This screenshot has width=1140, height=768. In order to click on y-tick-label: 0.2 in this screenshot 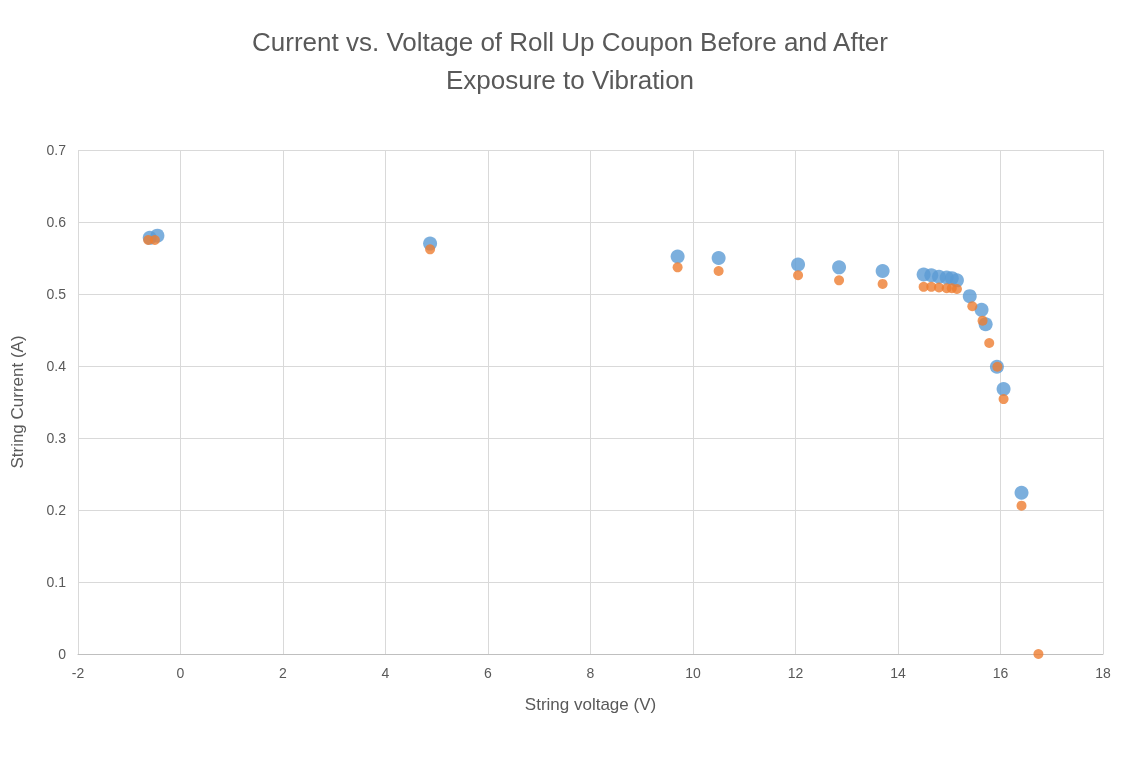, I will do `click(56, 510)`.